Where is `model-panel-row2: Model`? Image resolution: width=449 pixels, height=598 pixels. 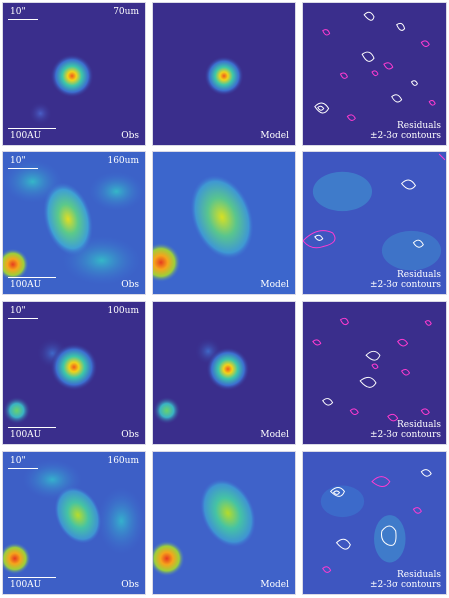
model-panel-row2: Model is located at coordinates (224, 223).